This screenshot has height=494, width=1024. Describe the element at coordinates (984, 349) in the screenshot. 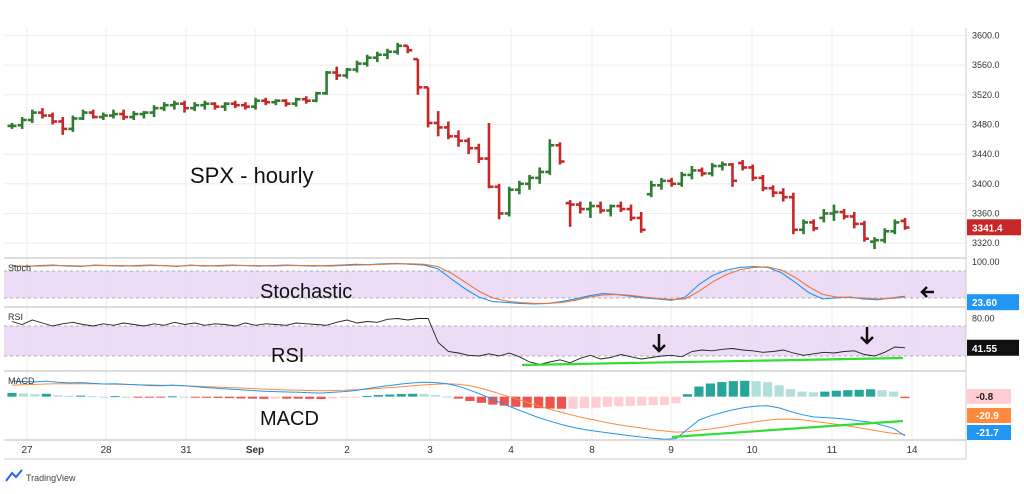

I see `rsi-value-label: 41.55` at that location.